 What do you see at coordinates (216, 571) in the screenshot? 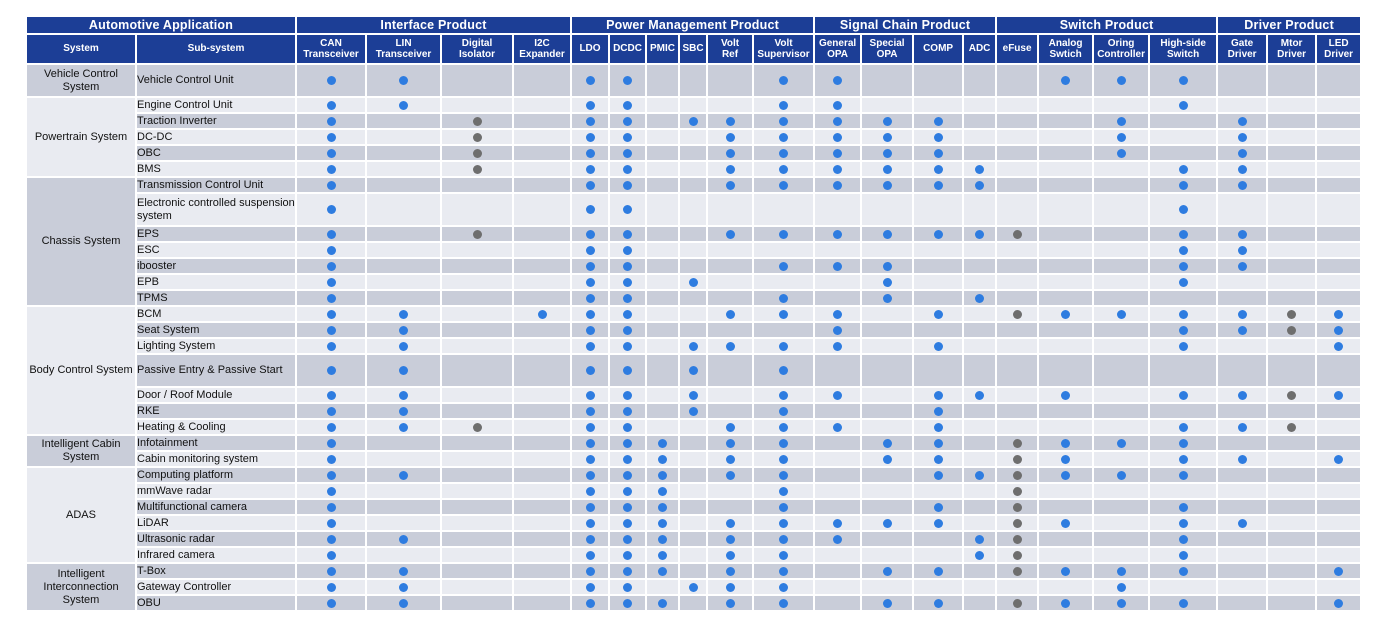
I see `subsystem-cell: T-Box` at bounding box center [216, 571].